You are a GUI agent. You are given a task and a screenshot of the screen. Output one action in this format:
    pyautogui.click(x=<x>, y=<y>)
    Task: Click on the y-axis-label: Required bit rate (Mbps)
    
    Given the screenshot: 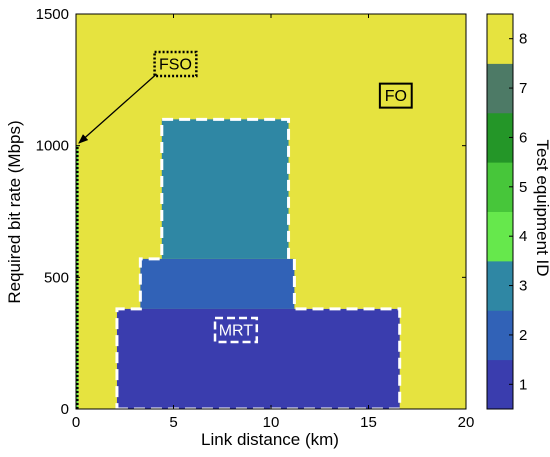 What is the action you would take?
    pyautogui.click(x=14, y=211)
    